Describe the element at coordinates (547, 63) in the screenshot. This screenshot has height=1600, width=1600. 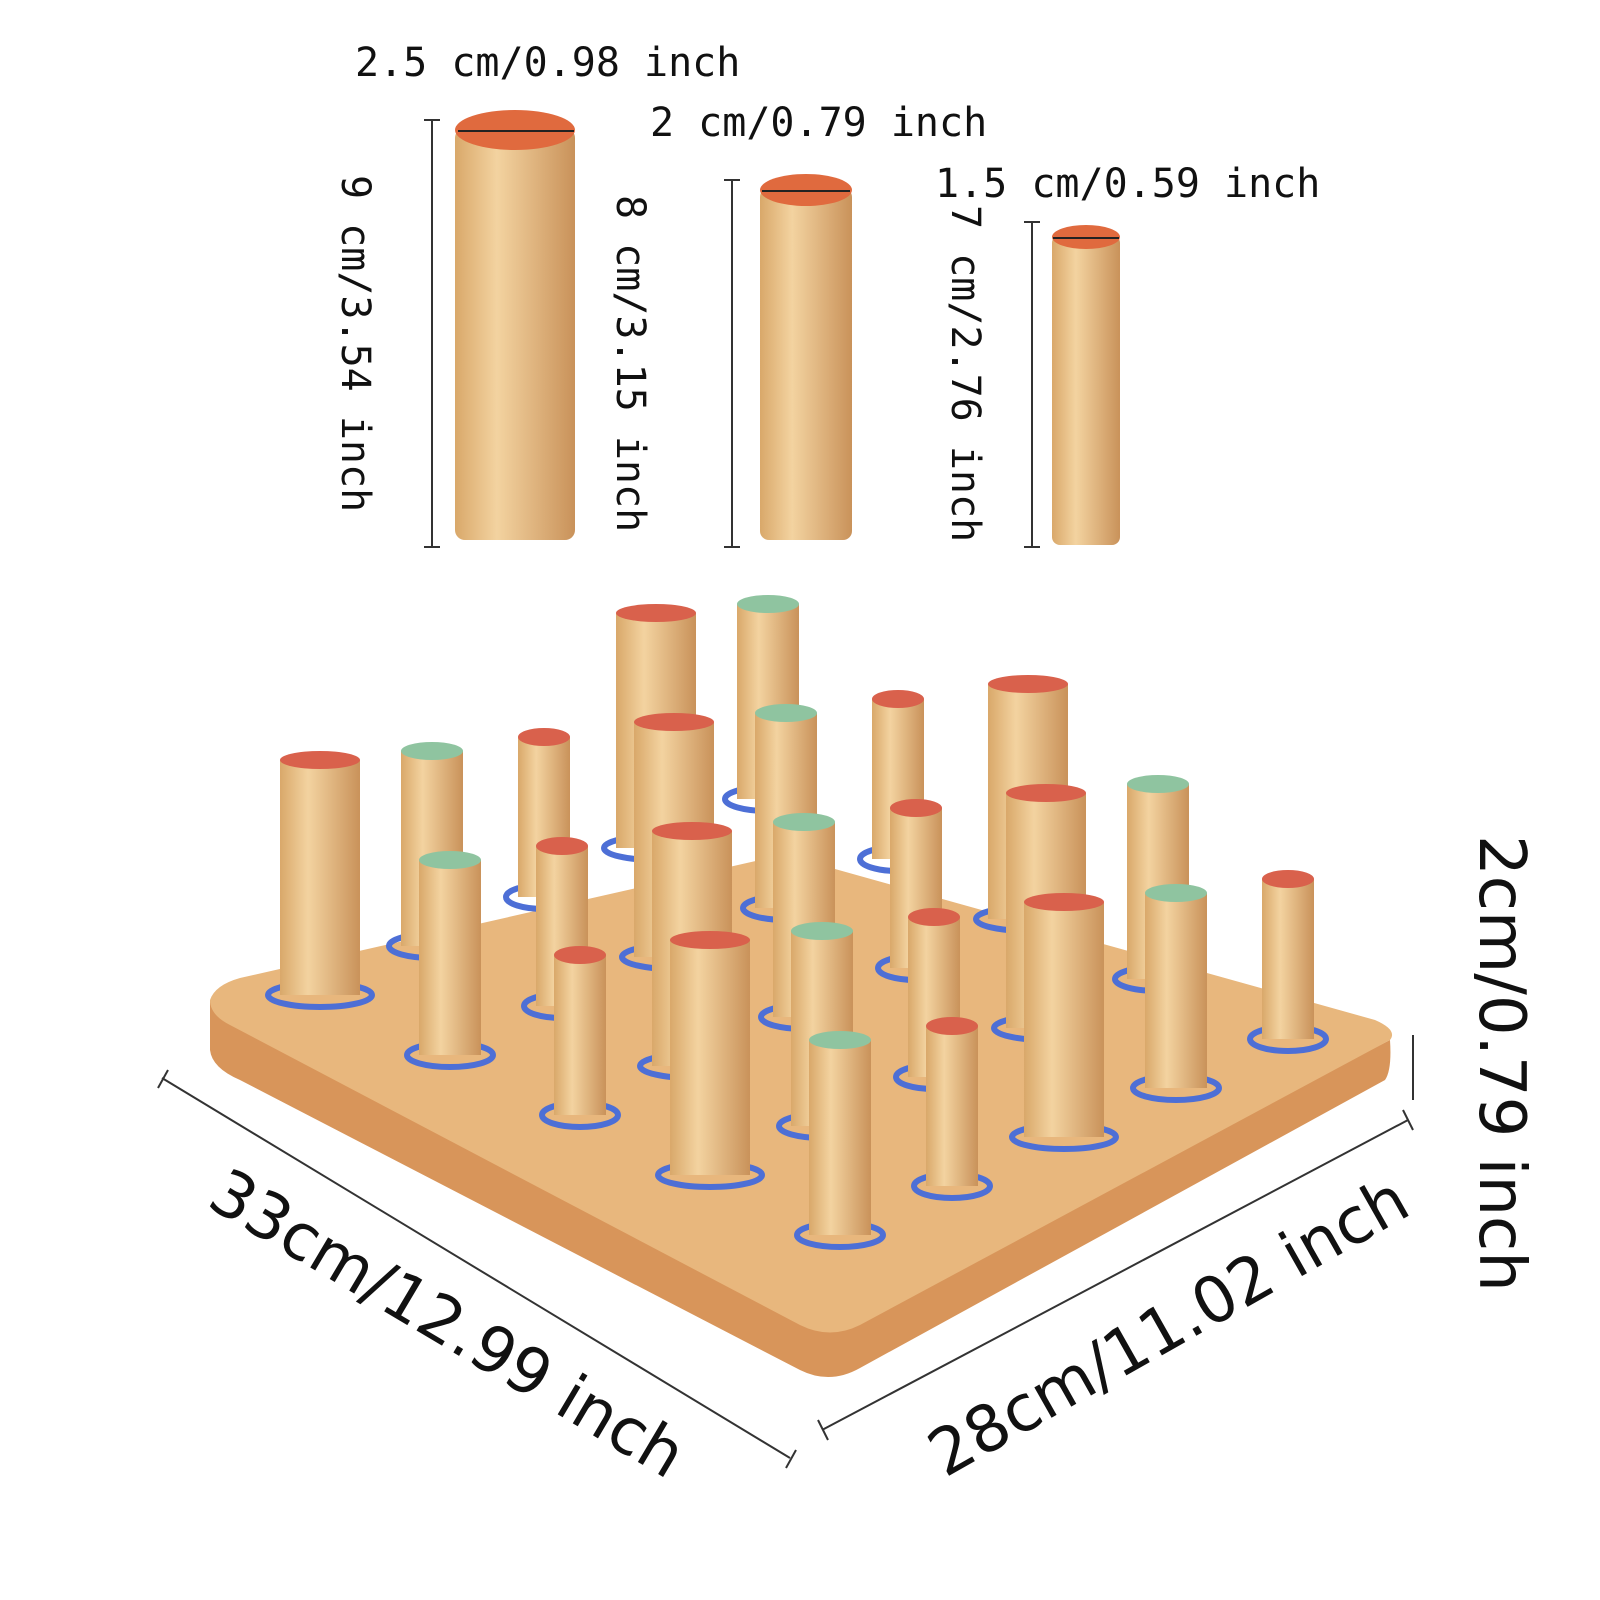
I see `diameter-label: 2.5 cm/0.98 inch` at that location.